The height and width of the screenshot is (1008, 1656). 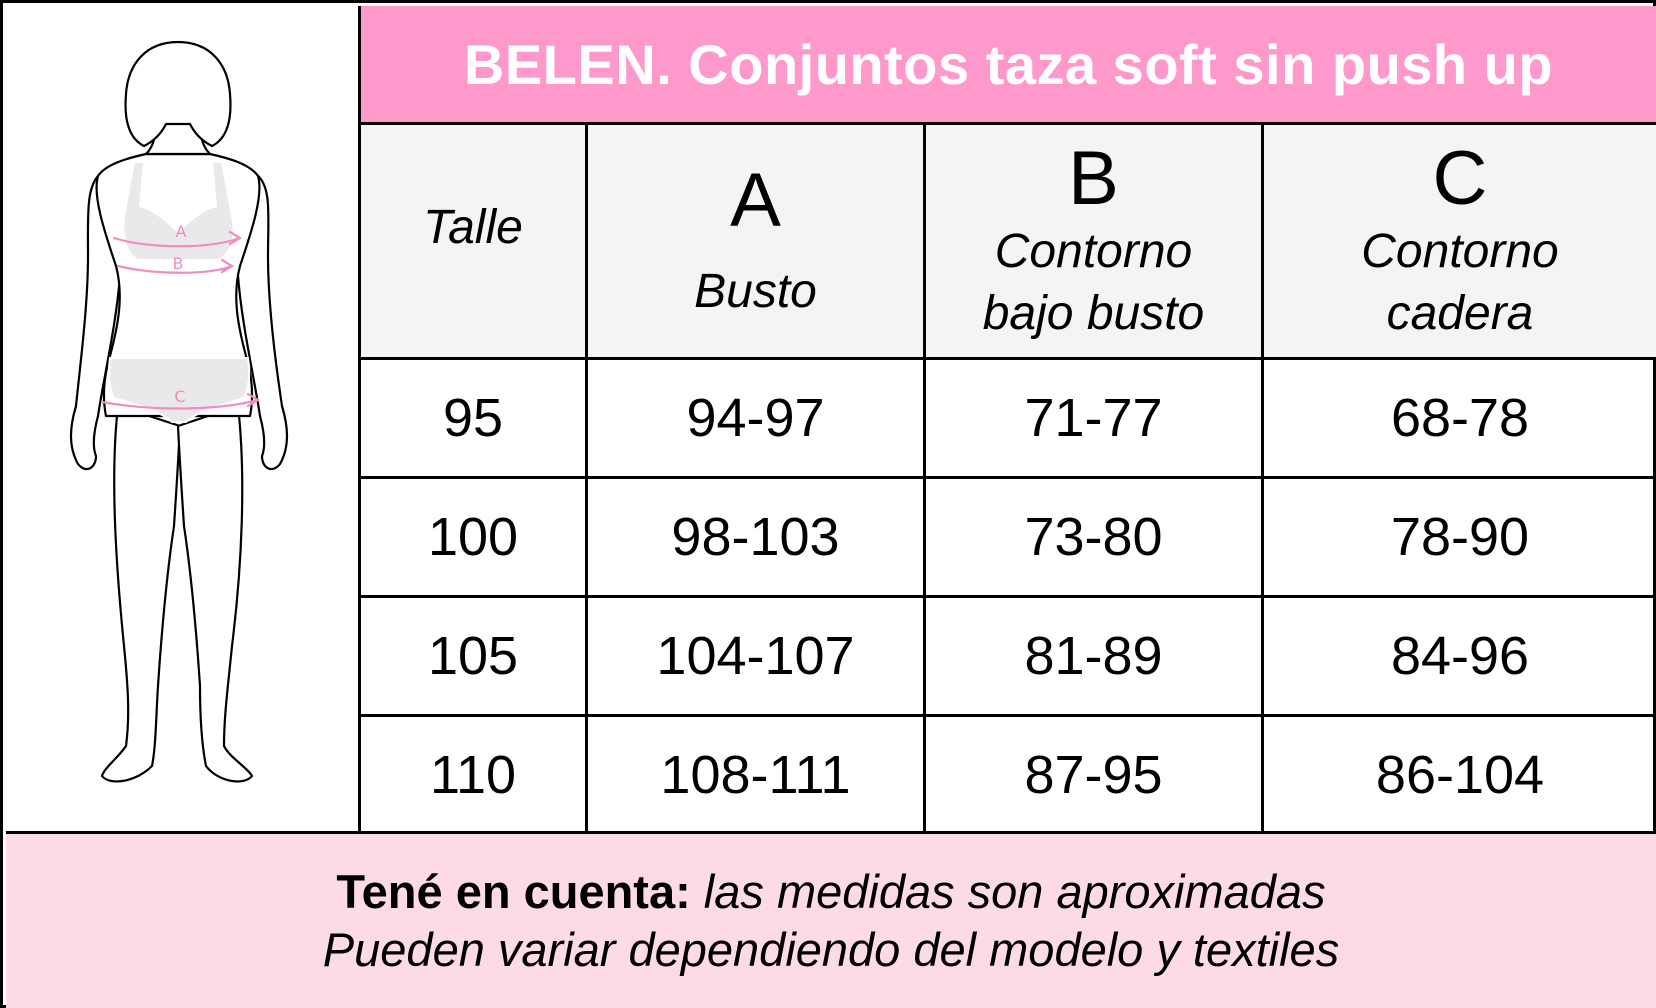 I want to click on left-leg, so click(x=141, y=593).